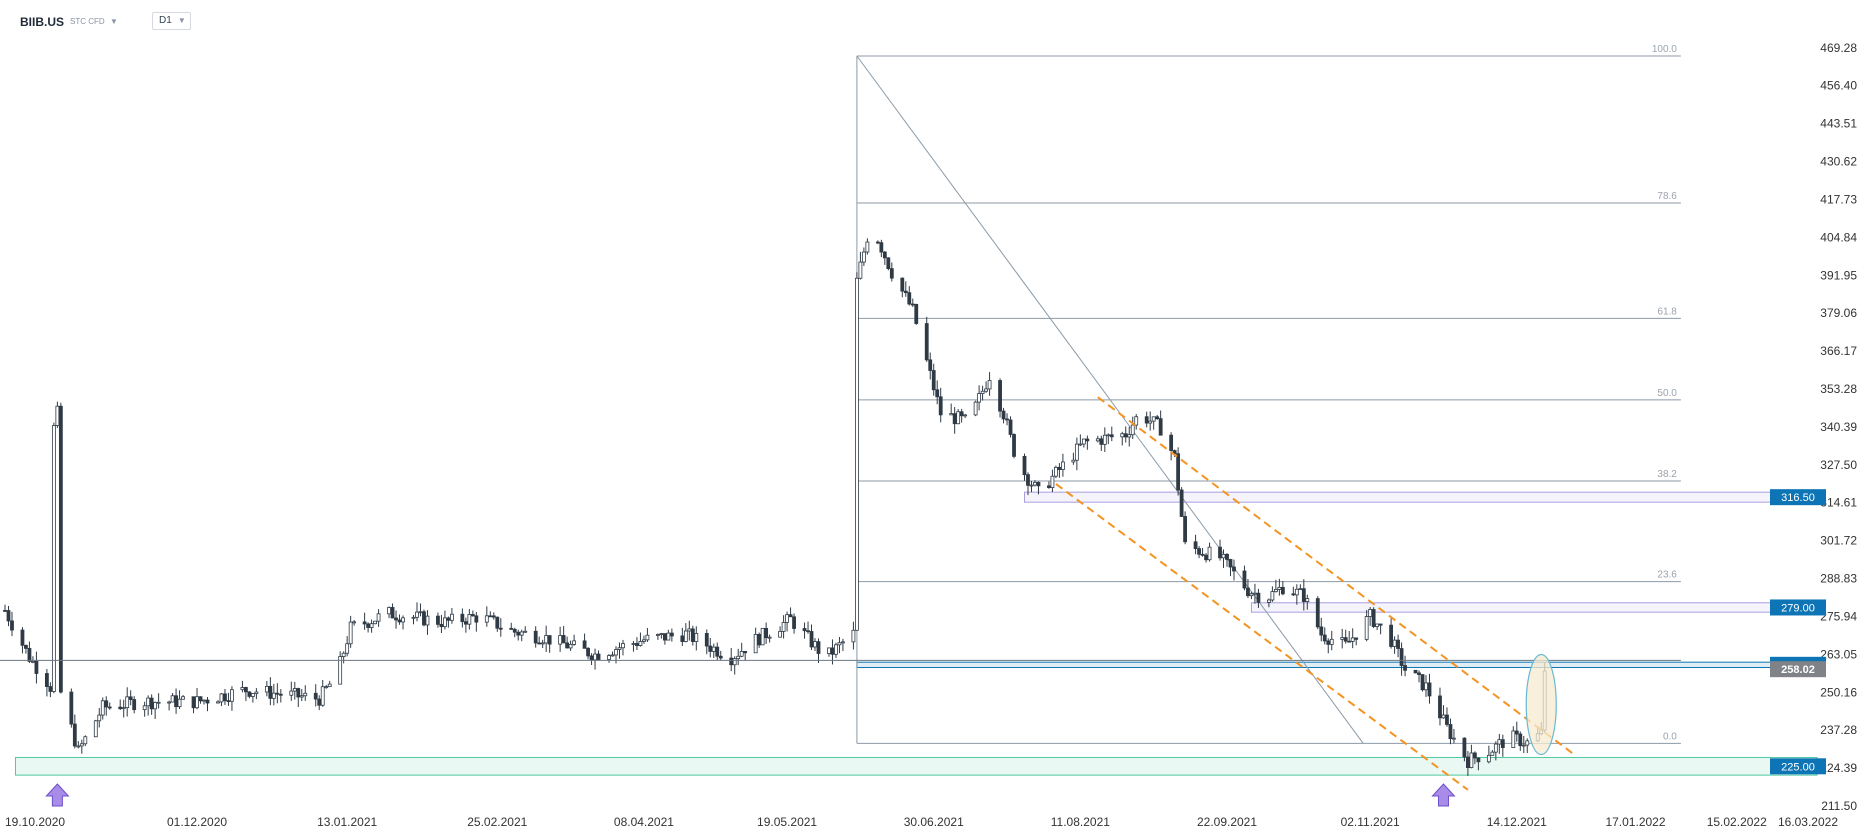  I want to click on symbol-dropdown-icon: ▼, so click(114, 21).